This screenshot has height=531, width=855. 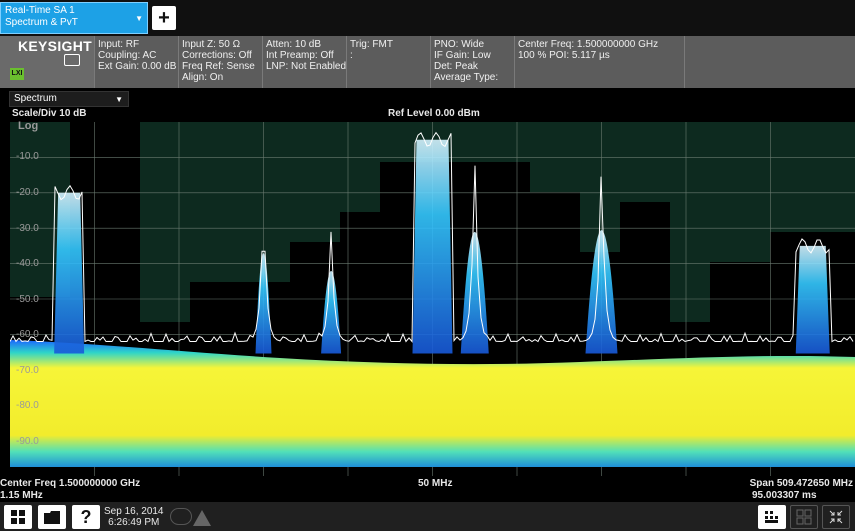 I want to click on view-select-label: Spectrum, so click(x=35, y=98).